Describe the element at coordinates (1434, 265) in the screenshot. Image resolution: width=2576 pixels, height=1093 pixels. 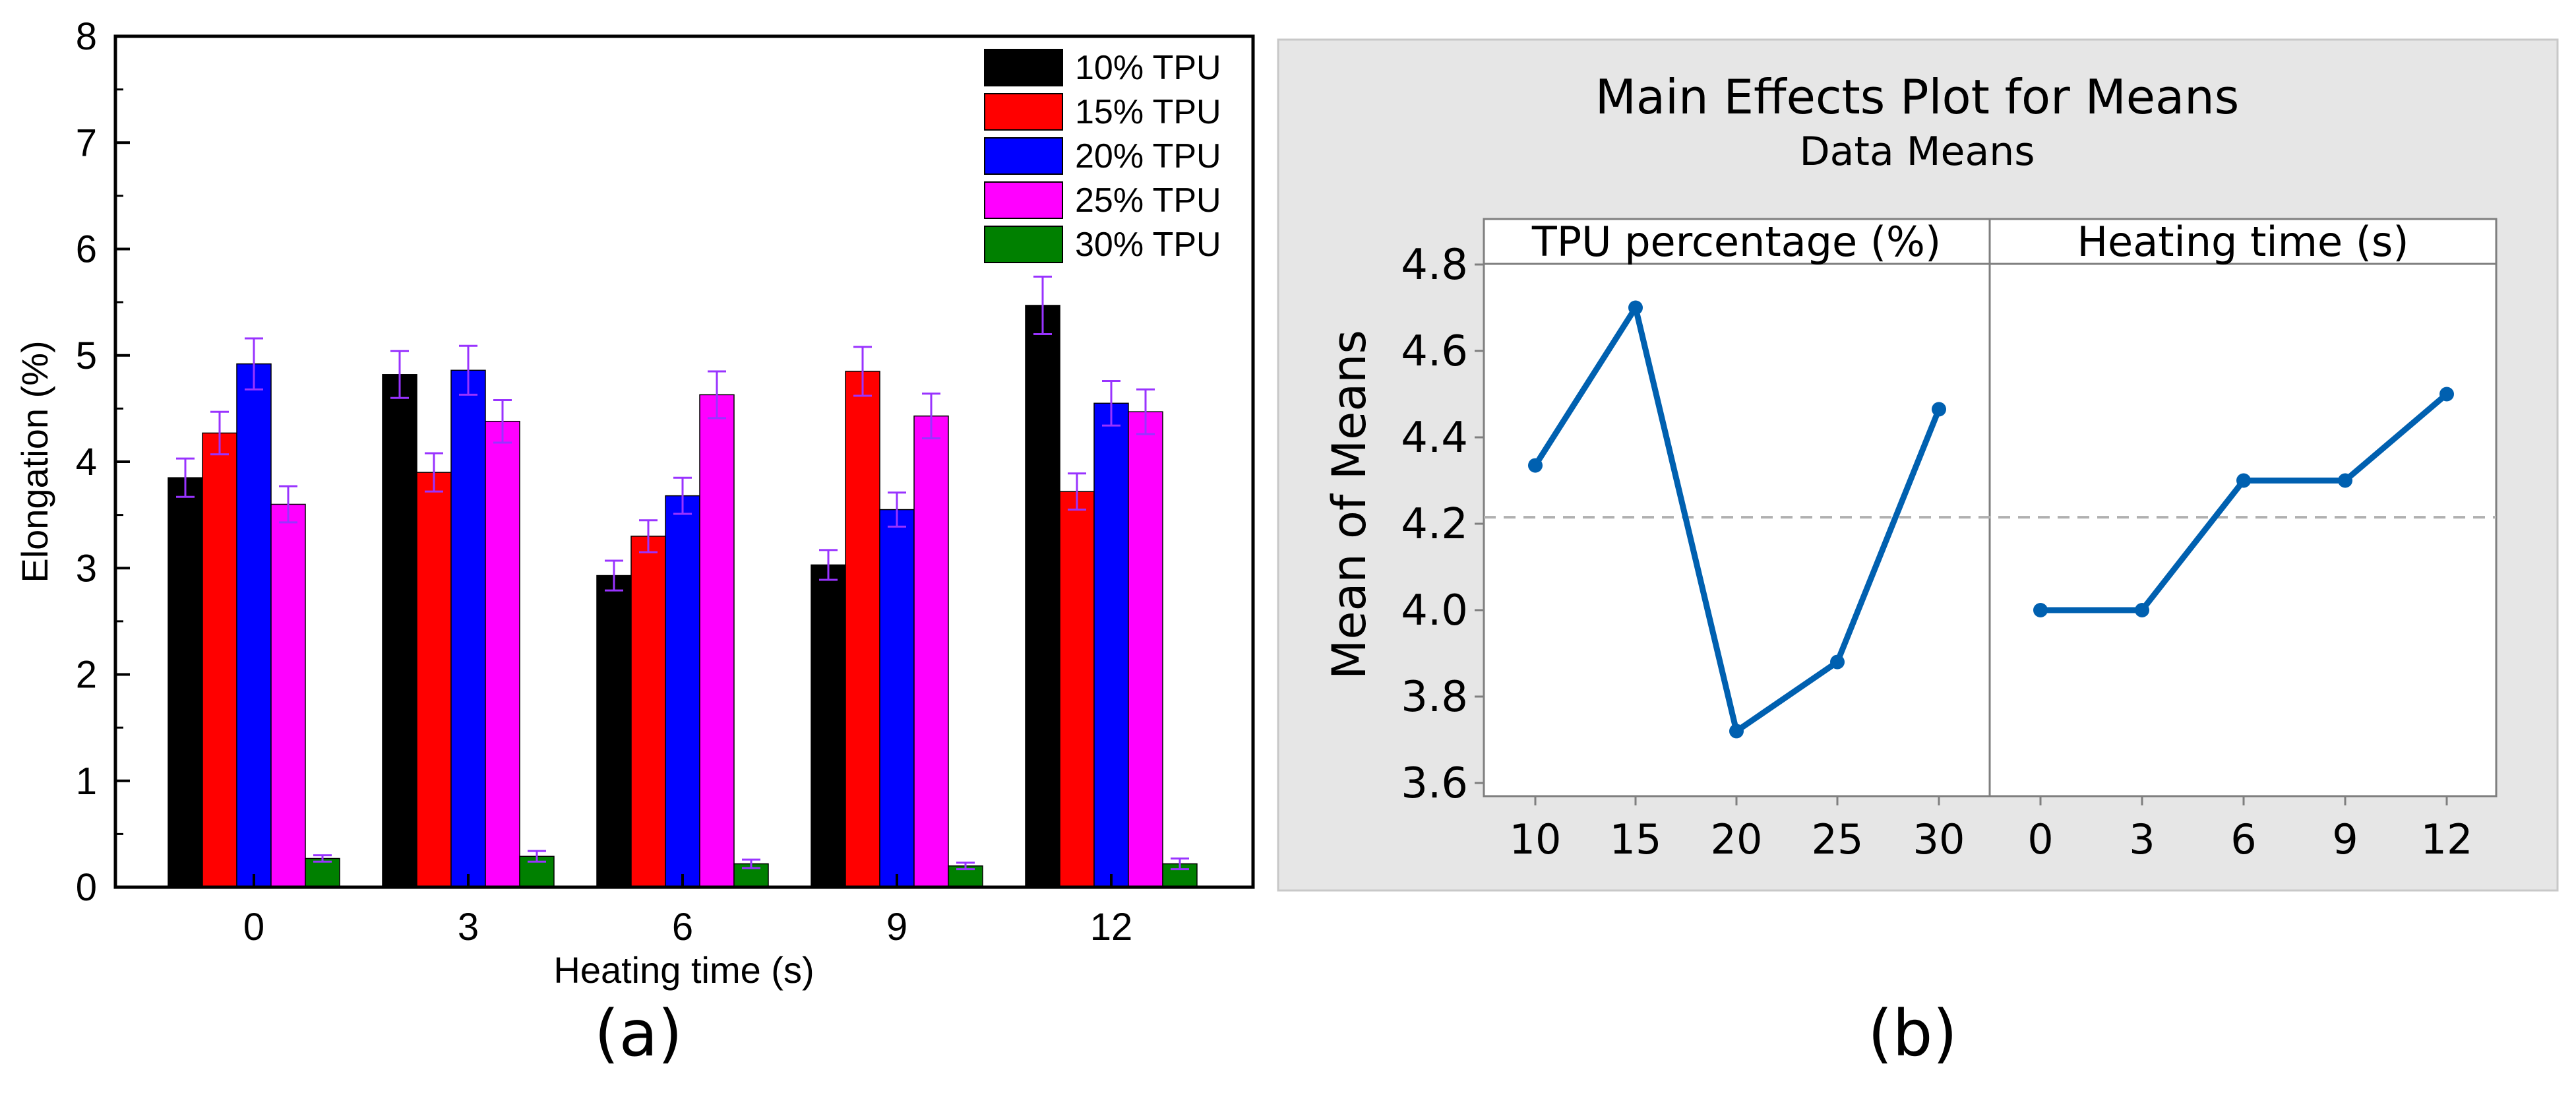
I see `y-tick-label: 4.8` at that location.